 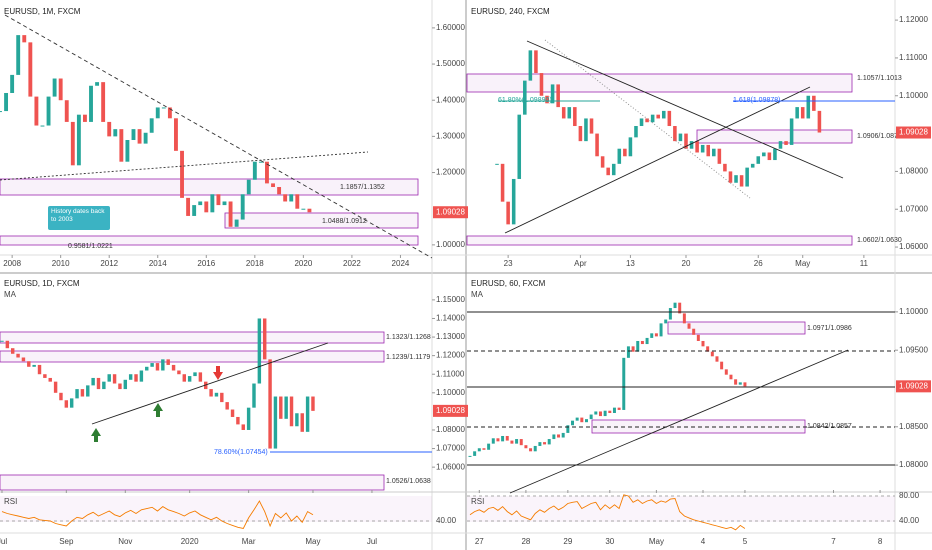 What do you see at coordinates (408, 481) in the screenshot?
I see `annotation: 1.0526/1.0638` at bounding box center [408, 481].